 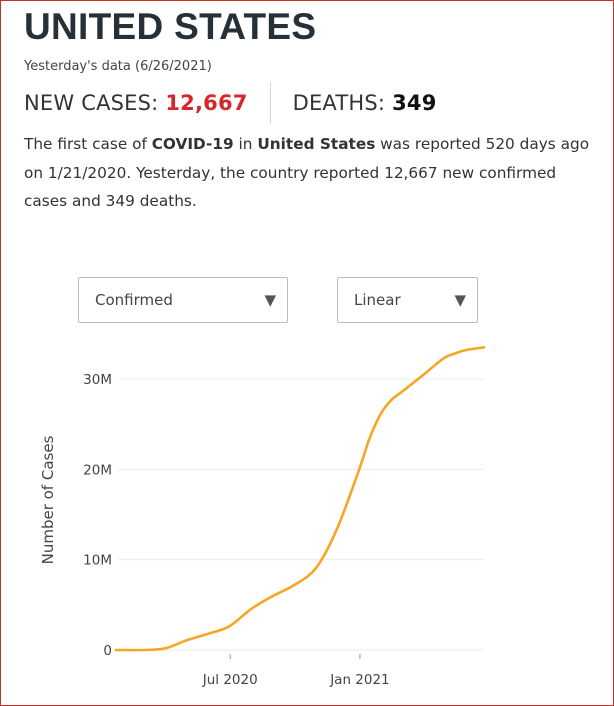 I want to click on x-tick-label: Jan 2021, so click(x=359, y=680).